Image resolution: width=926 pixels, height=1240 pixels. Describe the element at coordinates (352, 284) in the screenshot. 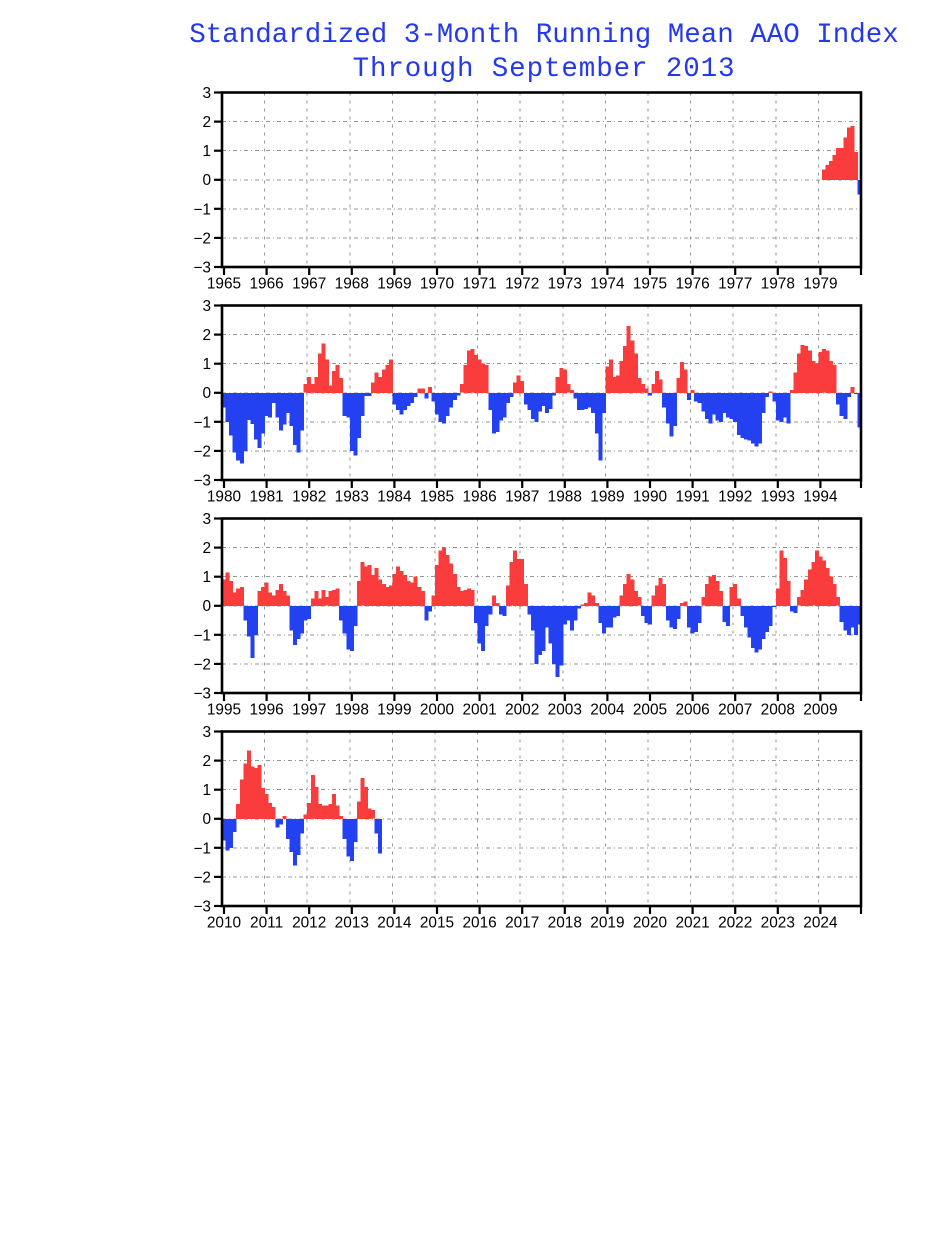

I see `svg-text: 1968` at that location.